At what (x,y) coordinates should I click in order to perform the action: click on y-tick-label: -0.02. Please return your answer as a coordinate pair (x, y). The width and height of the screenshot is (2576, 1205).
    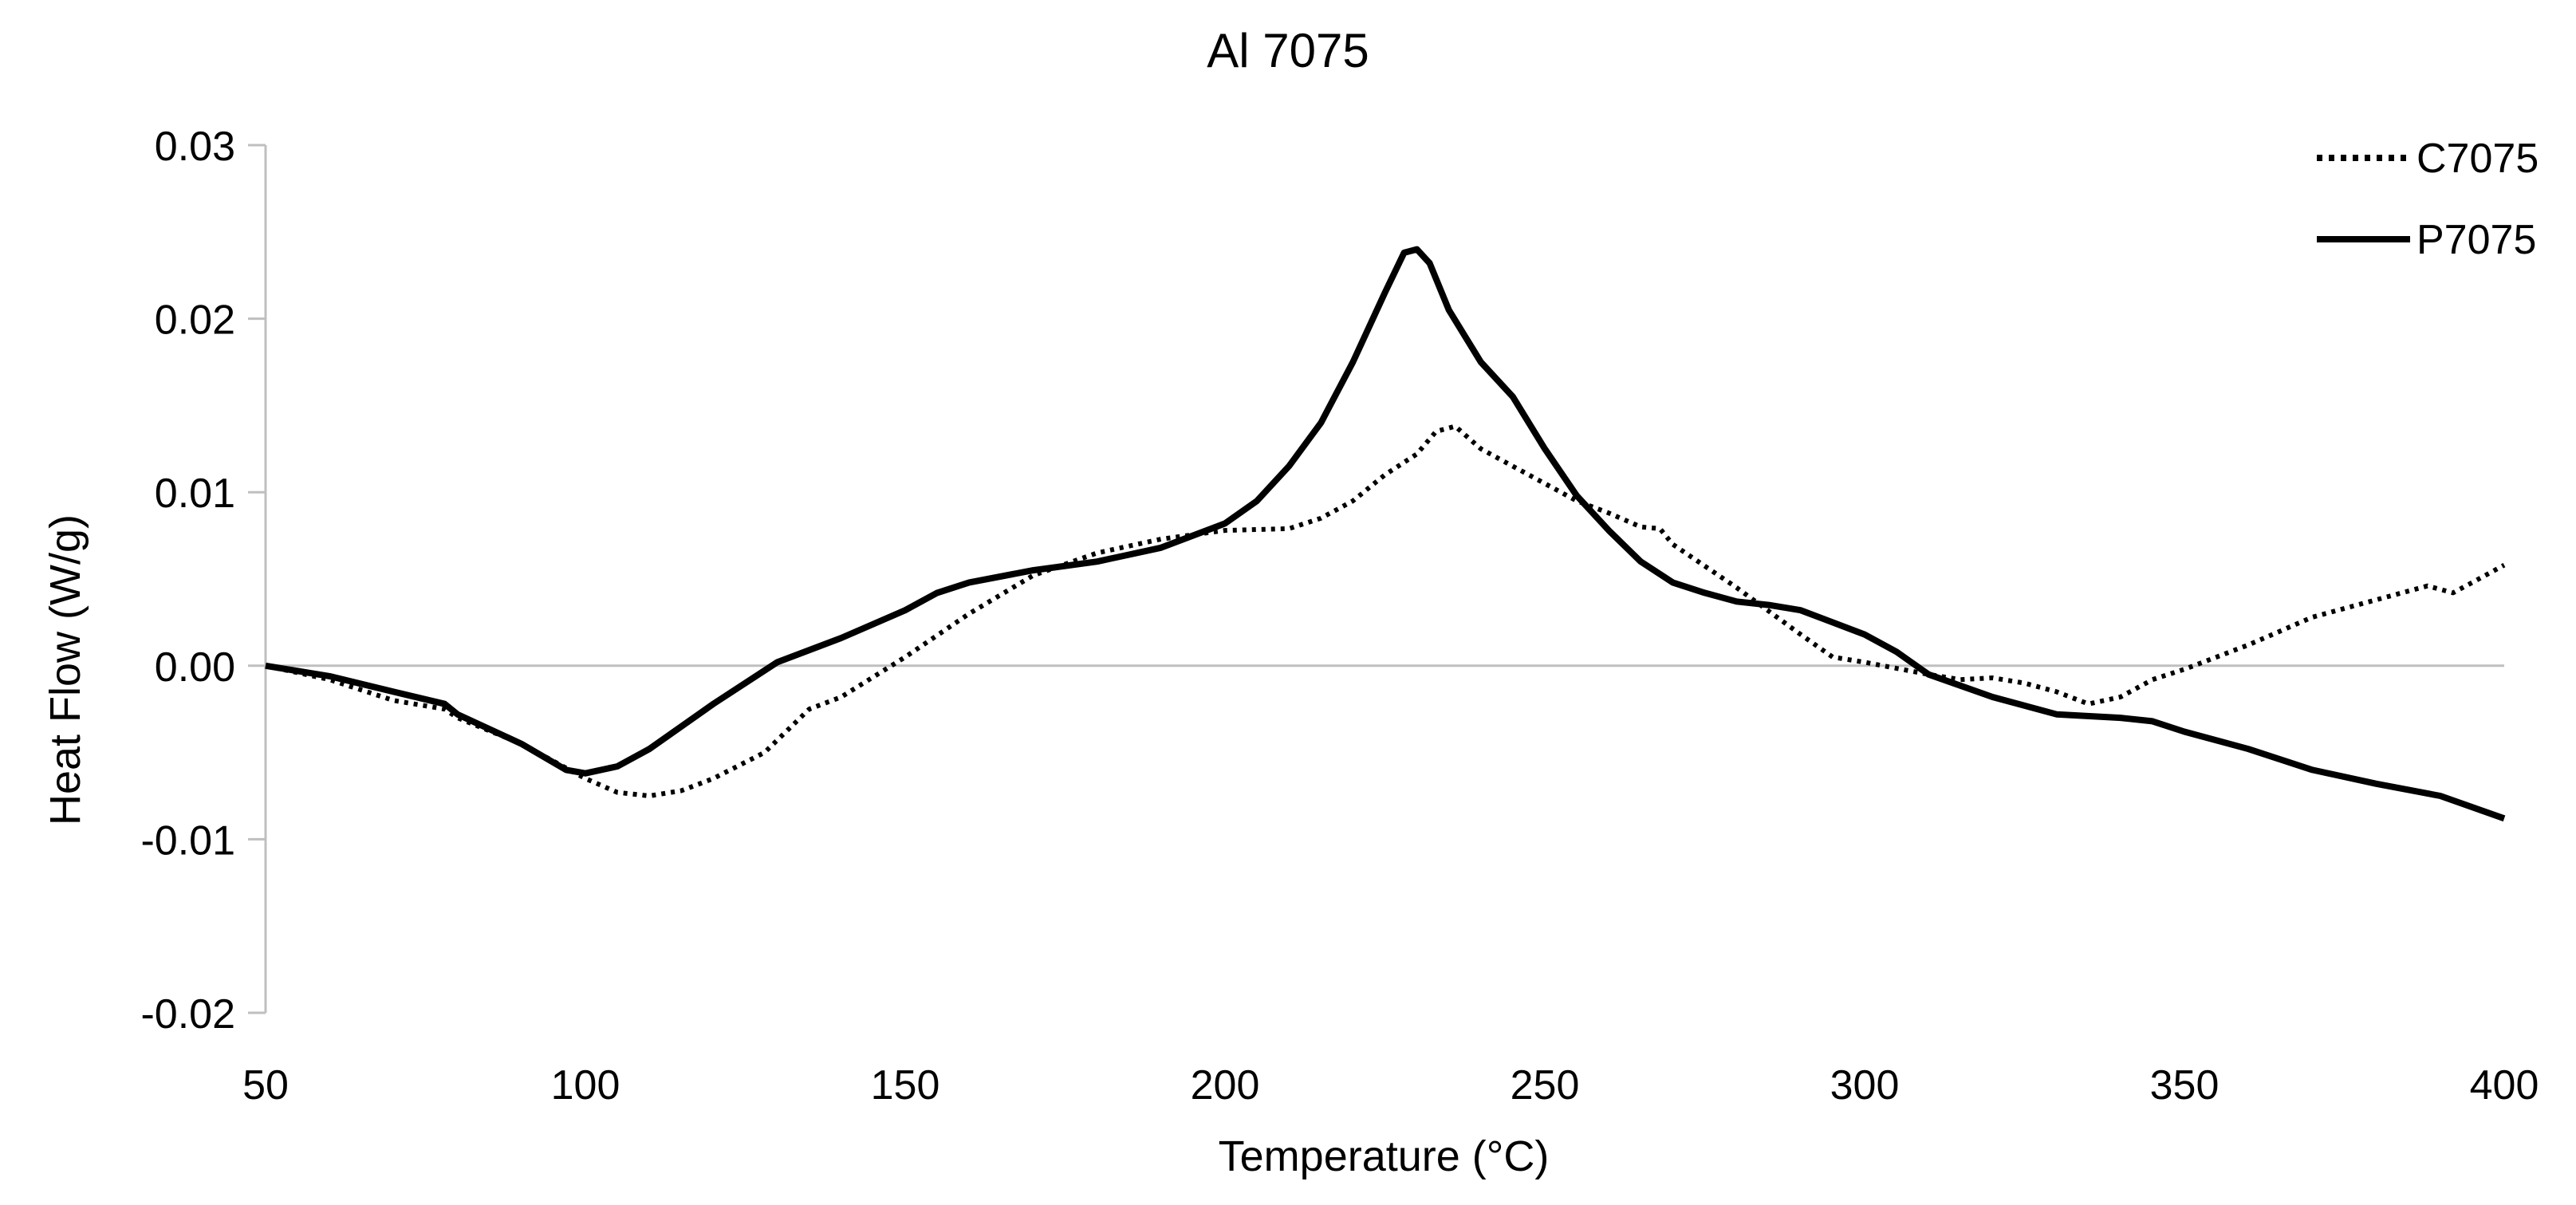
    Looking at the image, I should click on (187, 1014).